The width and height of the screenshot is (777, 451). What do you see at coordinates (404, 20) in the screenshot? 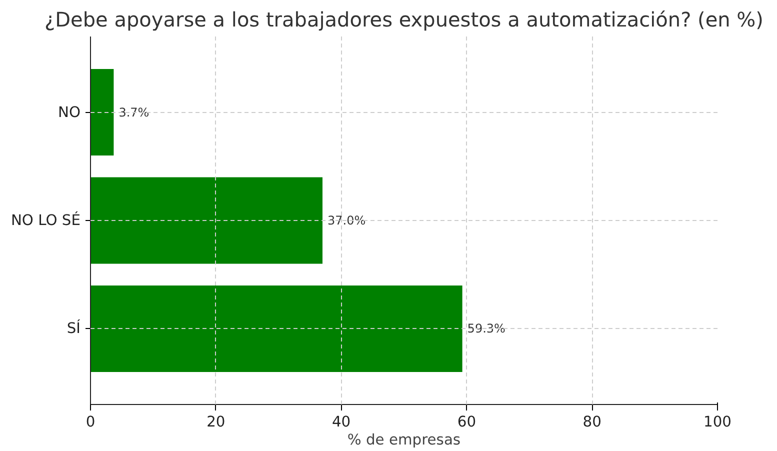
I see `chart-title: ¿Debe apoyarse a los trabajadores expuestos a automatización? (en %)` at bounding box center [404, 20].